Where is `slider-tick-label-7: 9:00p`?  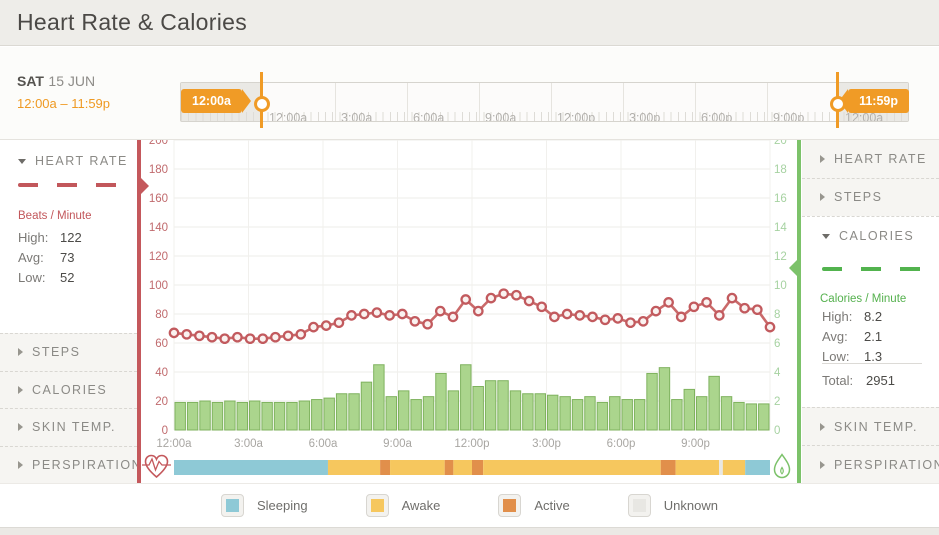 slider-tick-label-7: 9:00p is located at coordinates (789, 116).